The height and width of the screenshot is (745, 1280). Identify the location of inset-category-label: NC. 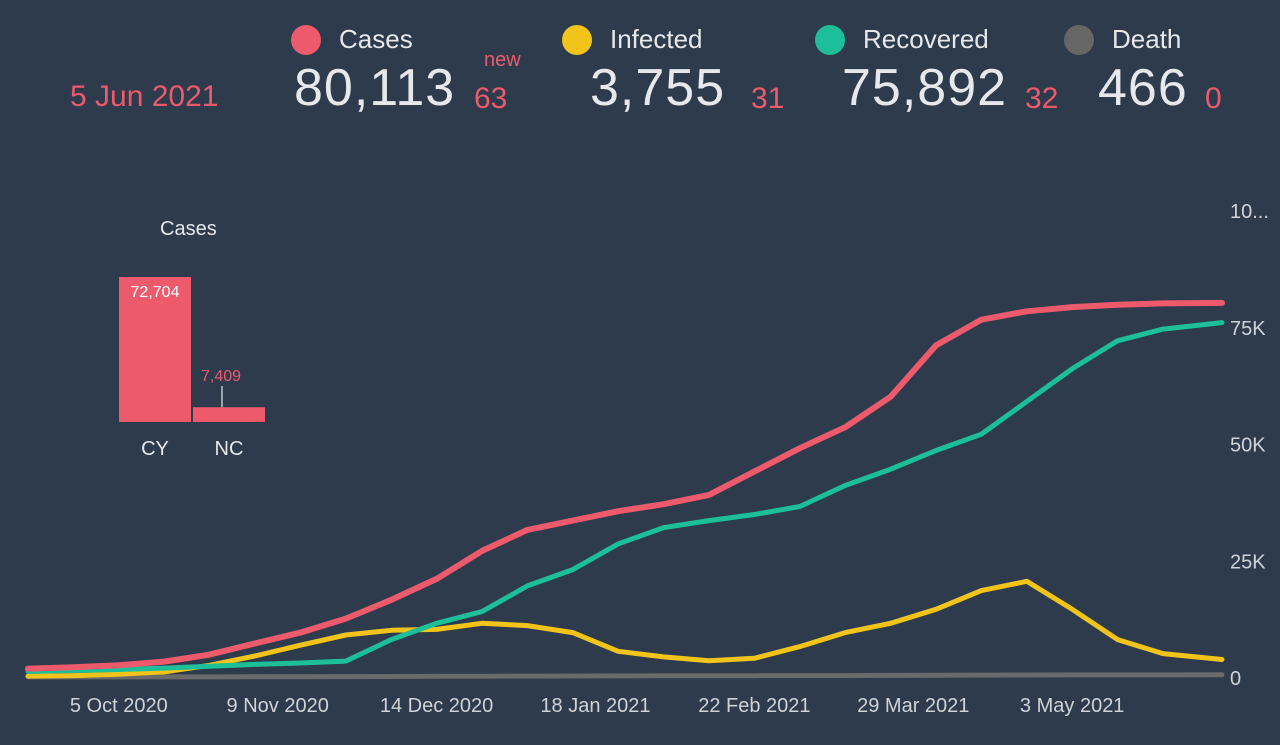
(229, 449).